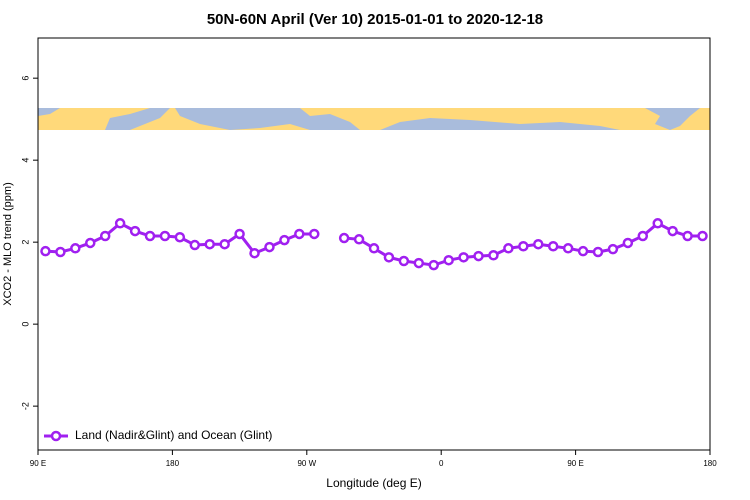 The width and height of the screenshot is (750, 500). What do you see at coordinates (306, 463) in the screenshot?
I see `x-tick-label: 90 W` at bounding box center [306, 463].